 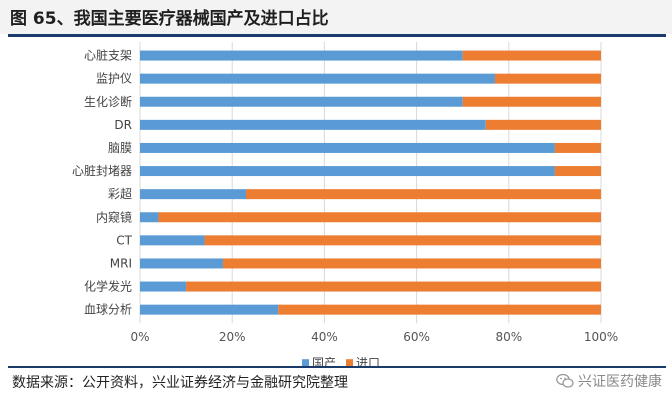 What do you see at coordinates (120, 193) in the screenshot?
I see `category-label: 彩超` at bounding box center [120, 193].